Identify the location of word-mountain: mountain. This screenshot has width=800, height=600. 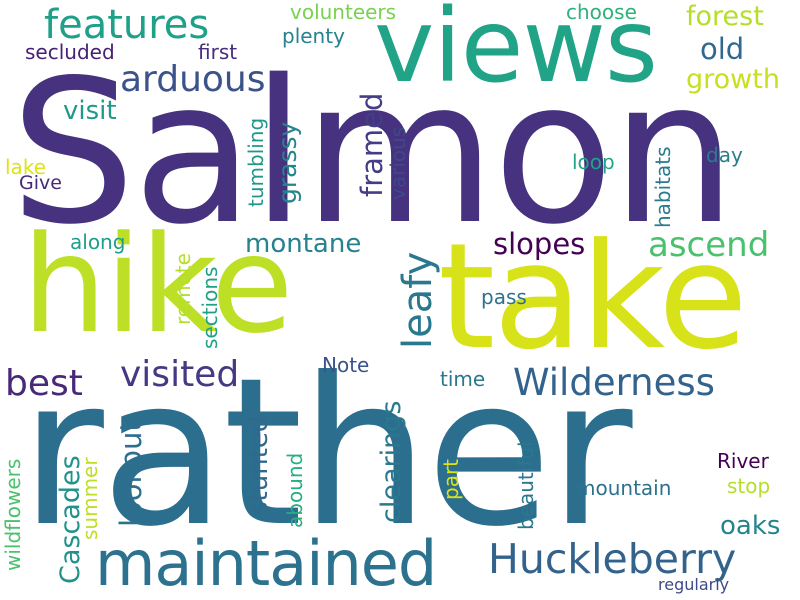
(624, 488).